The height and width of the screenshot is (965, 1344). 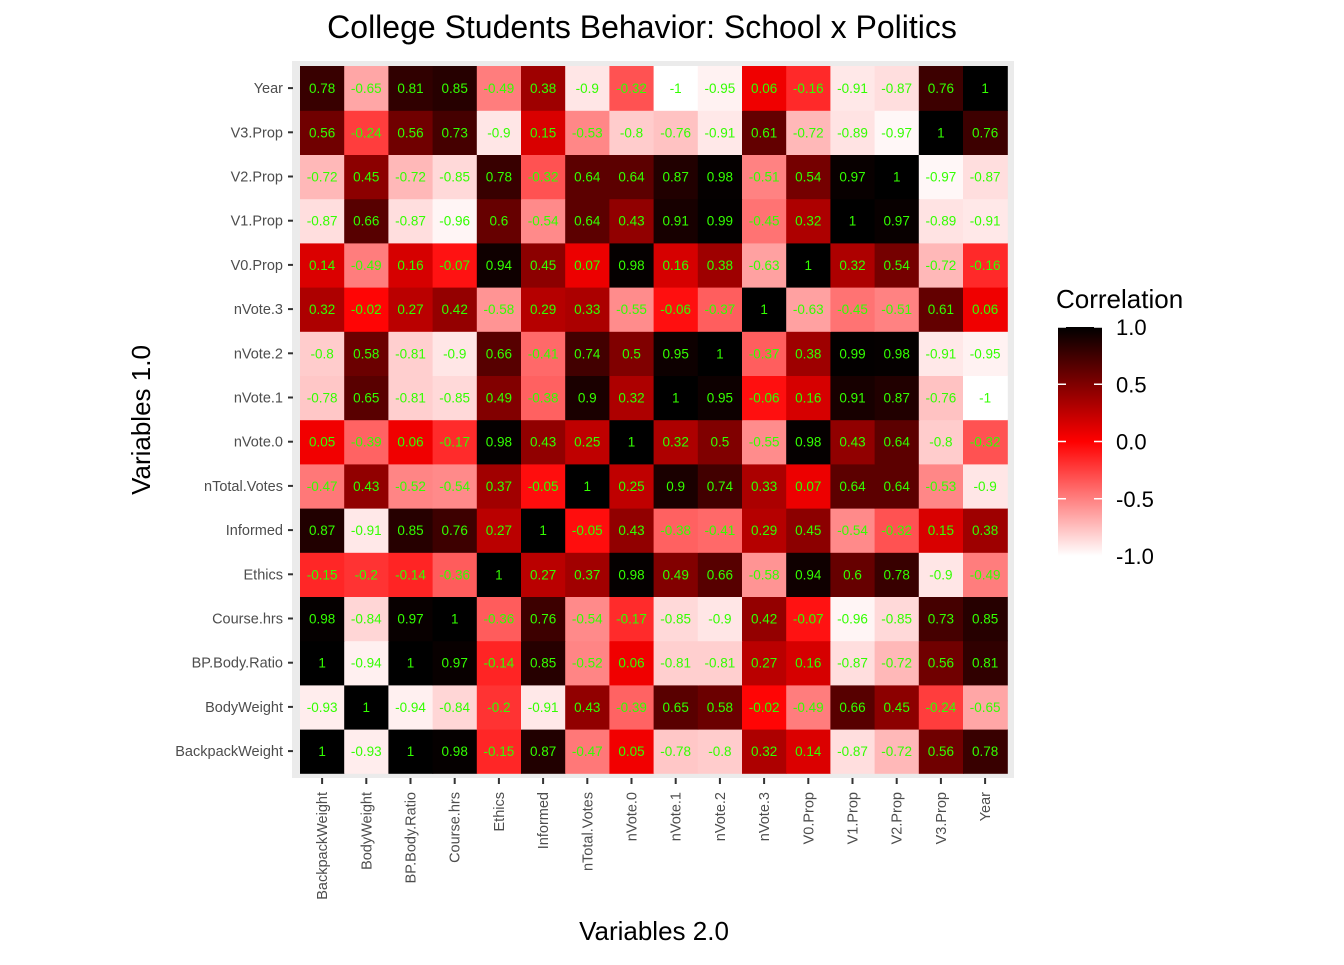 I want to click on cell-value-label: -0.58, so click(x=499, y=309).